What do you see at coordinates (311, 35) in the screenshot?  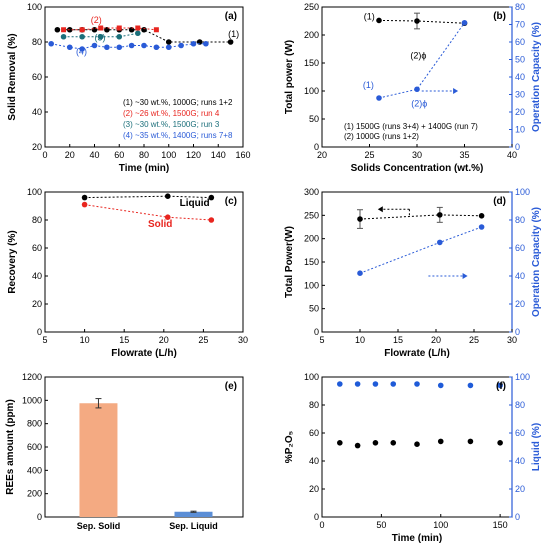 I see `y-tick-label: 200` at bounding box center [311, 35].